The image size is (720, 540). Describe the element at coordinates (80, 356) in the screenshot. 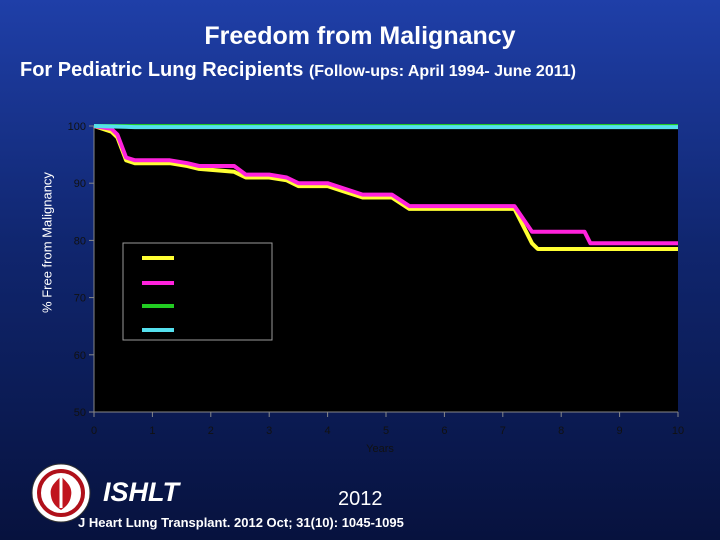

I see `y-tick-label: 60` at that location.